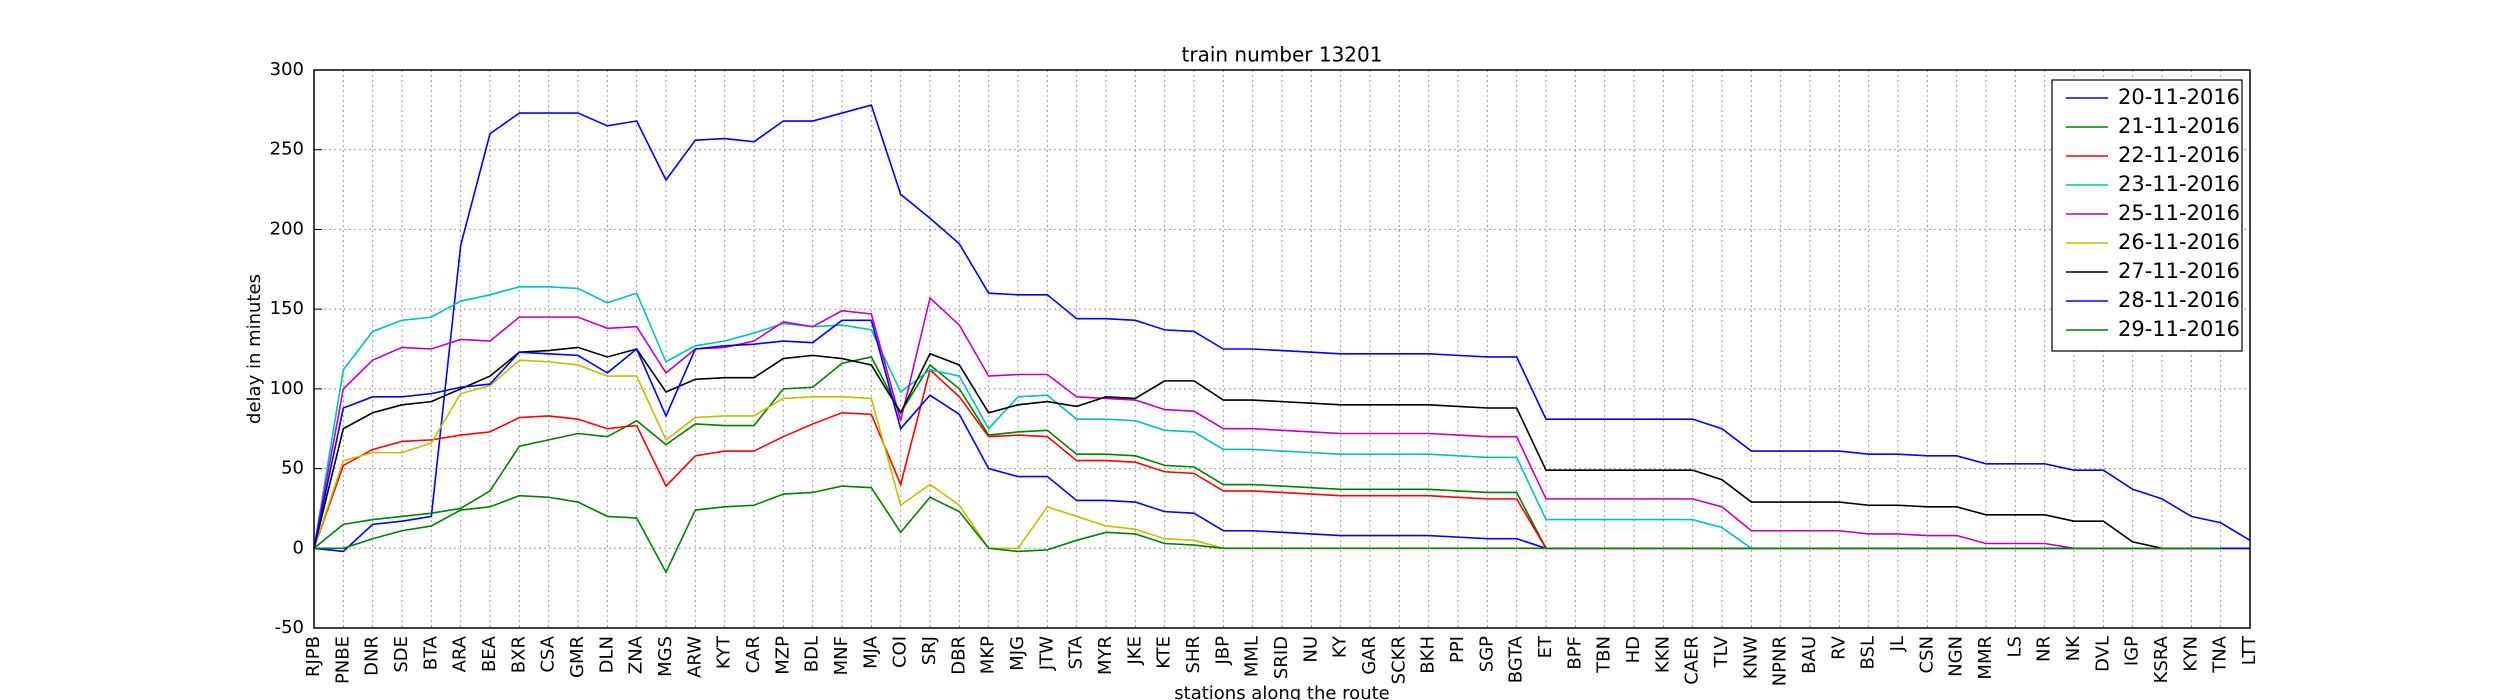 The image size is (2500, 700). Describe the element at coordinates (342, 660) in the screenshot. I see `x-tick-label: PNBE` at that location.